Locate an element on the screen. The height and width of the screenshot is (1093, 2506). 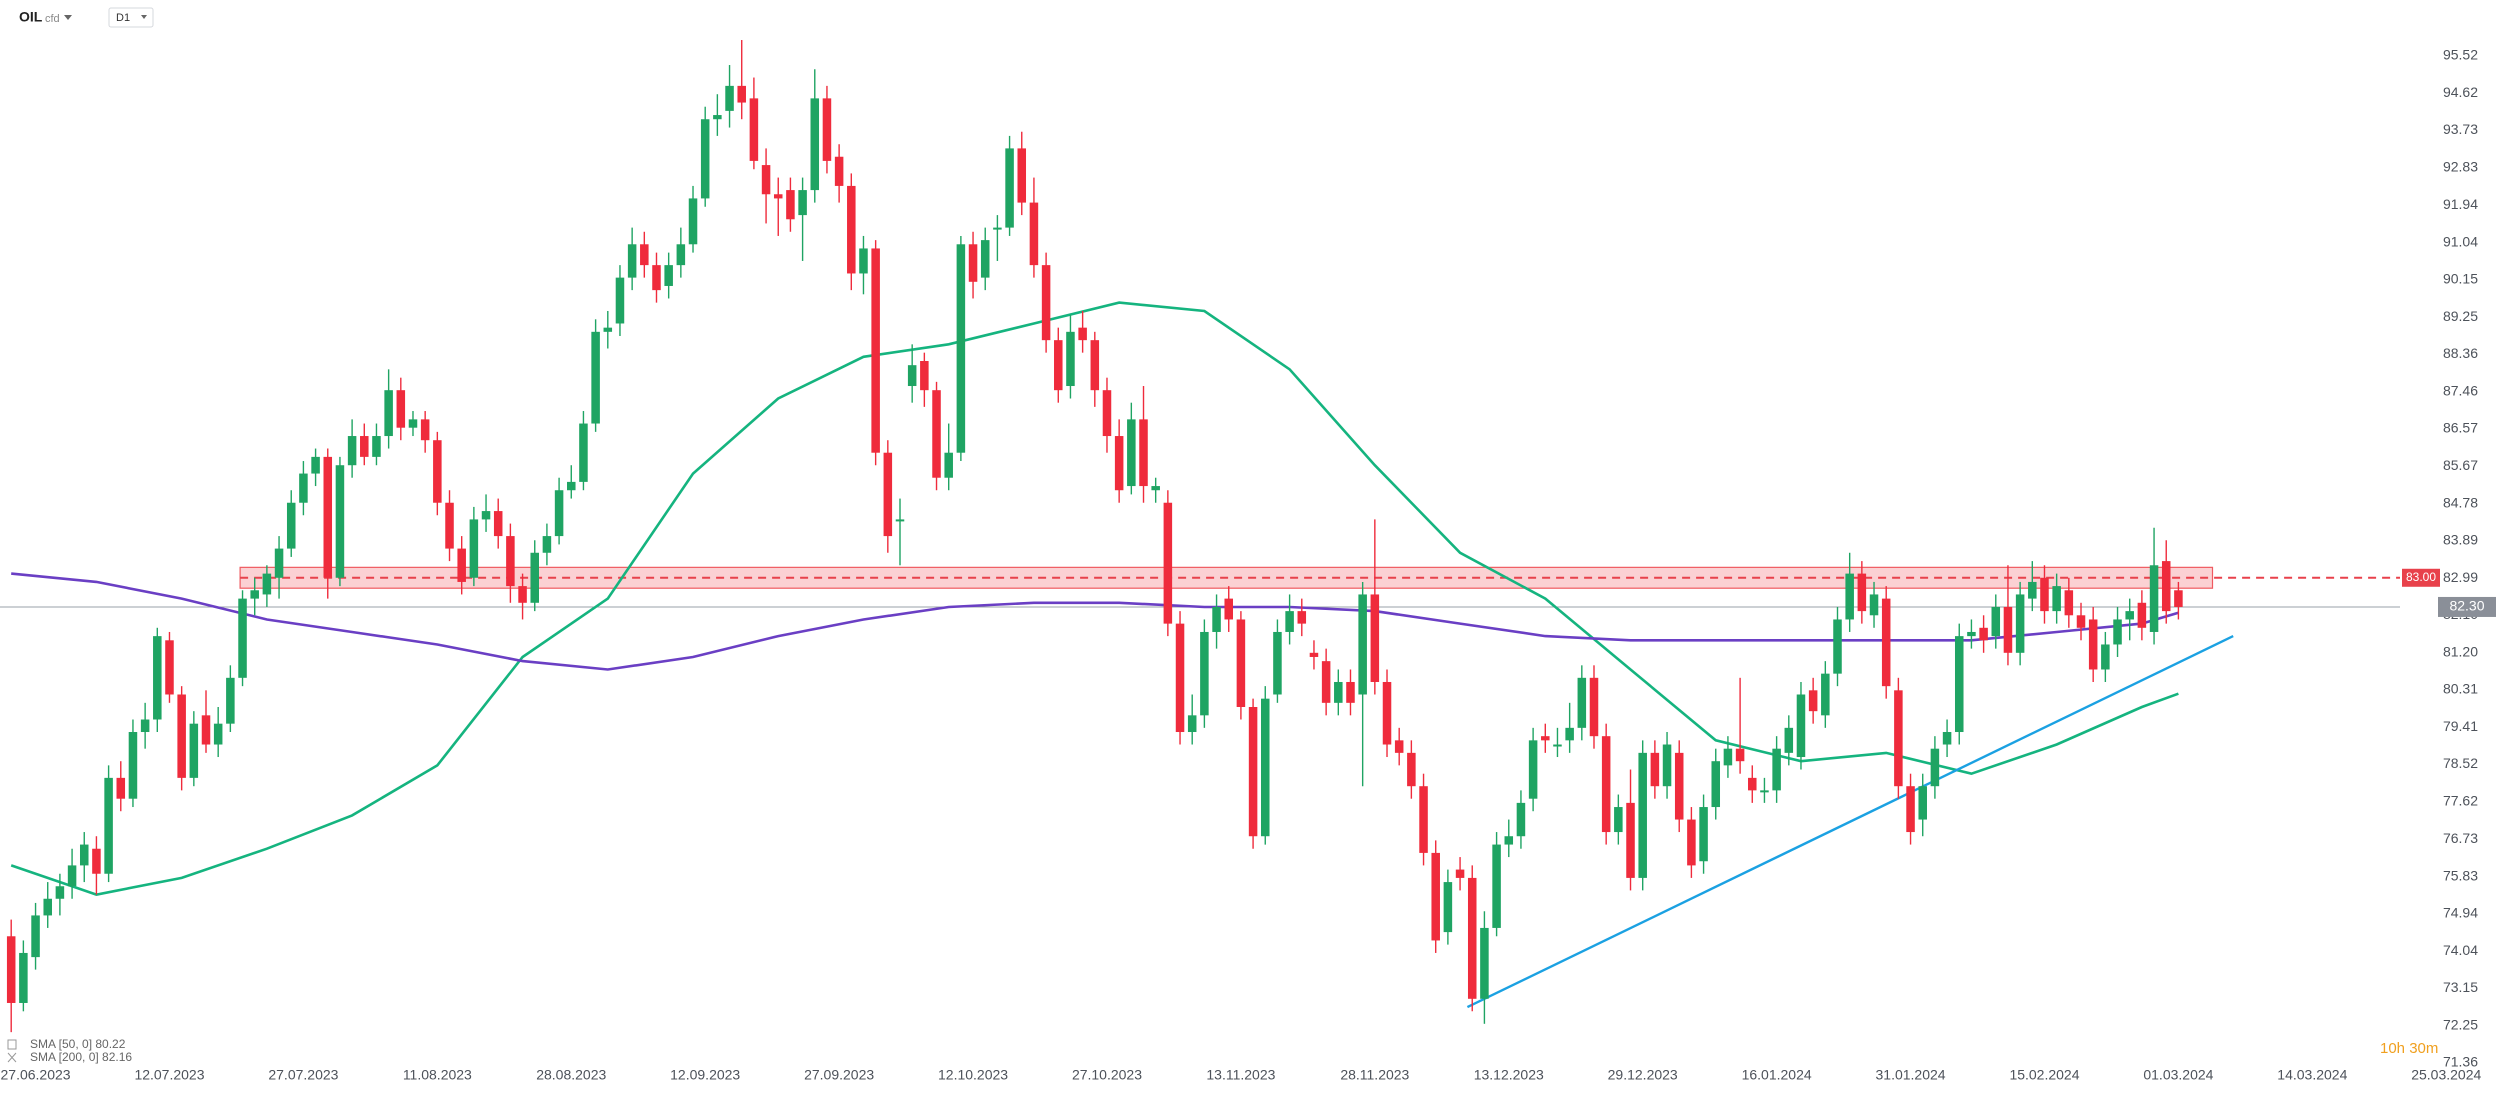
x-tick-label: 25.03.2024 is located at coordinates (2446, 1075).